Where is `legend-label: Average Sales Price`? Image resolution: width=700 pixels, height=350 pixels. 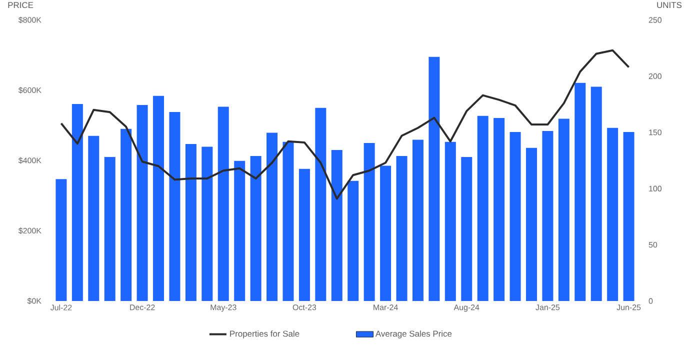
legend-label: Average Sales Price is located at coordinates (413, 334).